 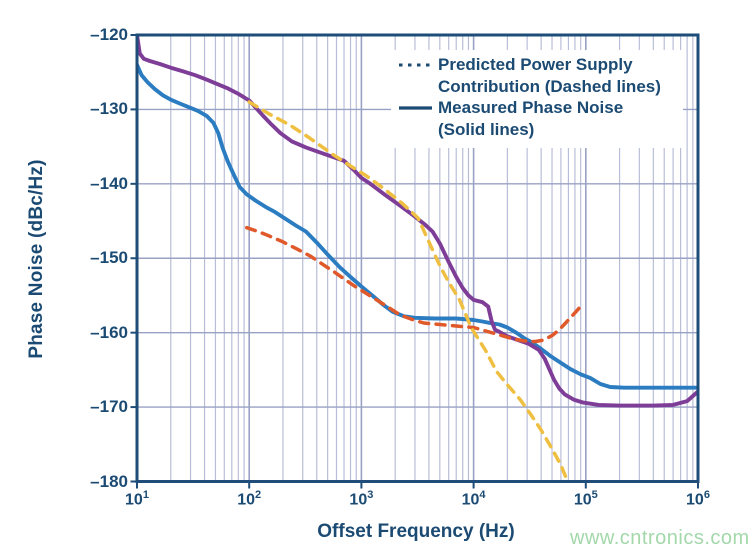 I want to click on x-tick-label: 10², so click(x=249, y=499).